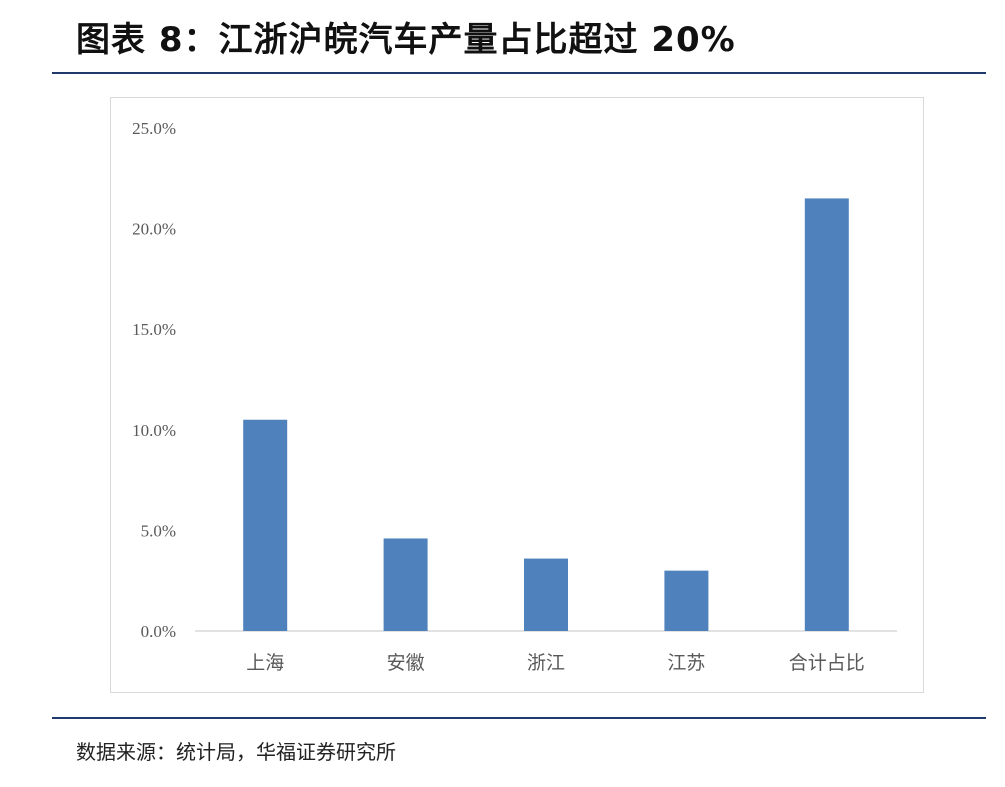 Image resolution: width=1005 pixels, height=787 pixels. I want to click on y-tick-label: 10.0%, so click(154, 430).